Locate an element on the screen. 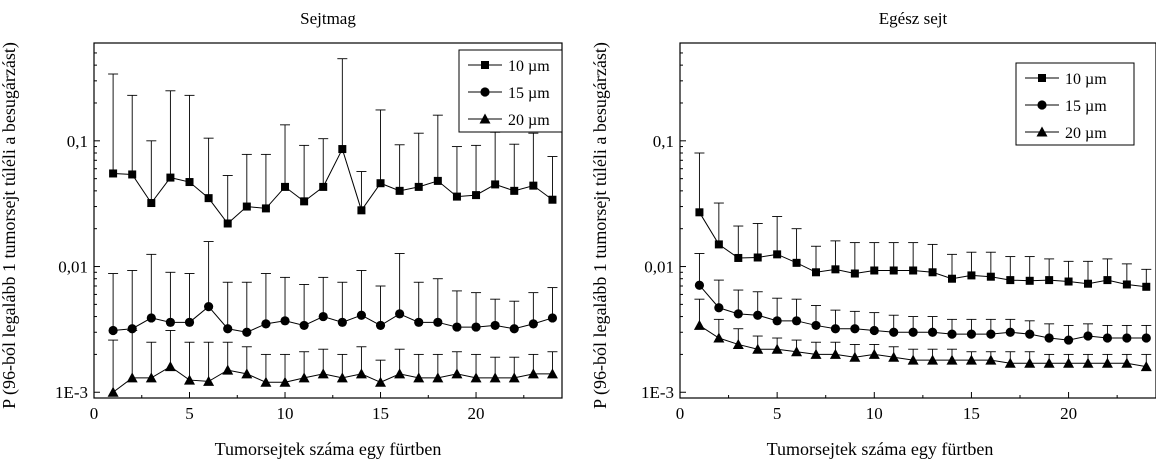 The width and height of the screenshot is (1156, 466). y-tick-label: 0,1 is located at coordinates (663, 141).